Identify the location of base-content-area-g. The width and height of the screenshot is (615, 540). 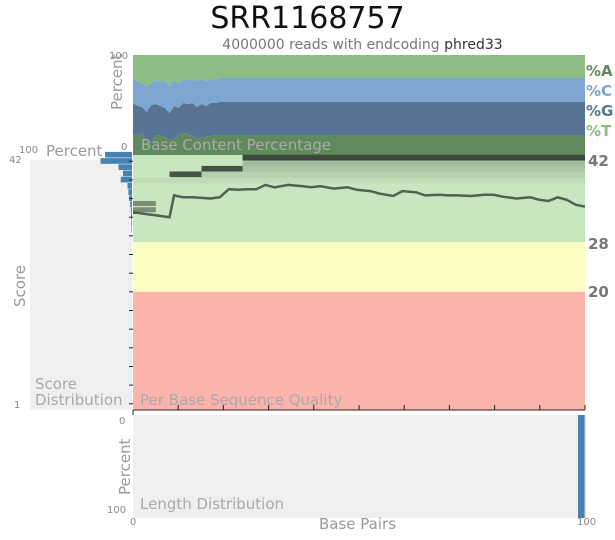
(359, 122).